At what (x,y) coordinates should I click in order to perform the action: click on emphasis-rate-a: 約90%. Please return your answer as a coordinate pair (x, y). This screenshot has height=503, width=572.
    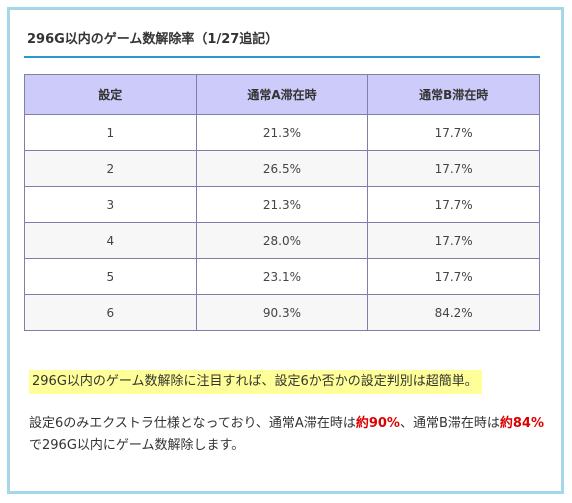
    Looking at the image, I should click on (377, 423).